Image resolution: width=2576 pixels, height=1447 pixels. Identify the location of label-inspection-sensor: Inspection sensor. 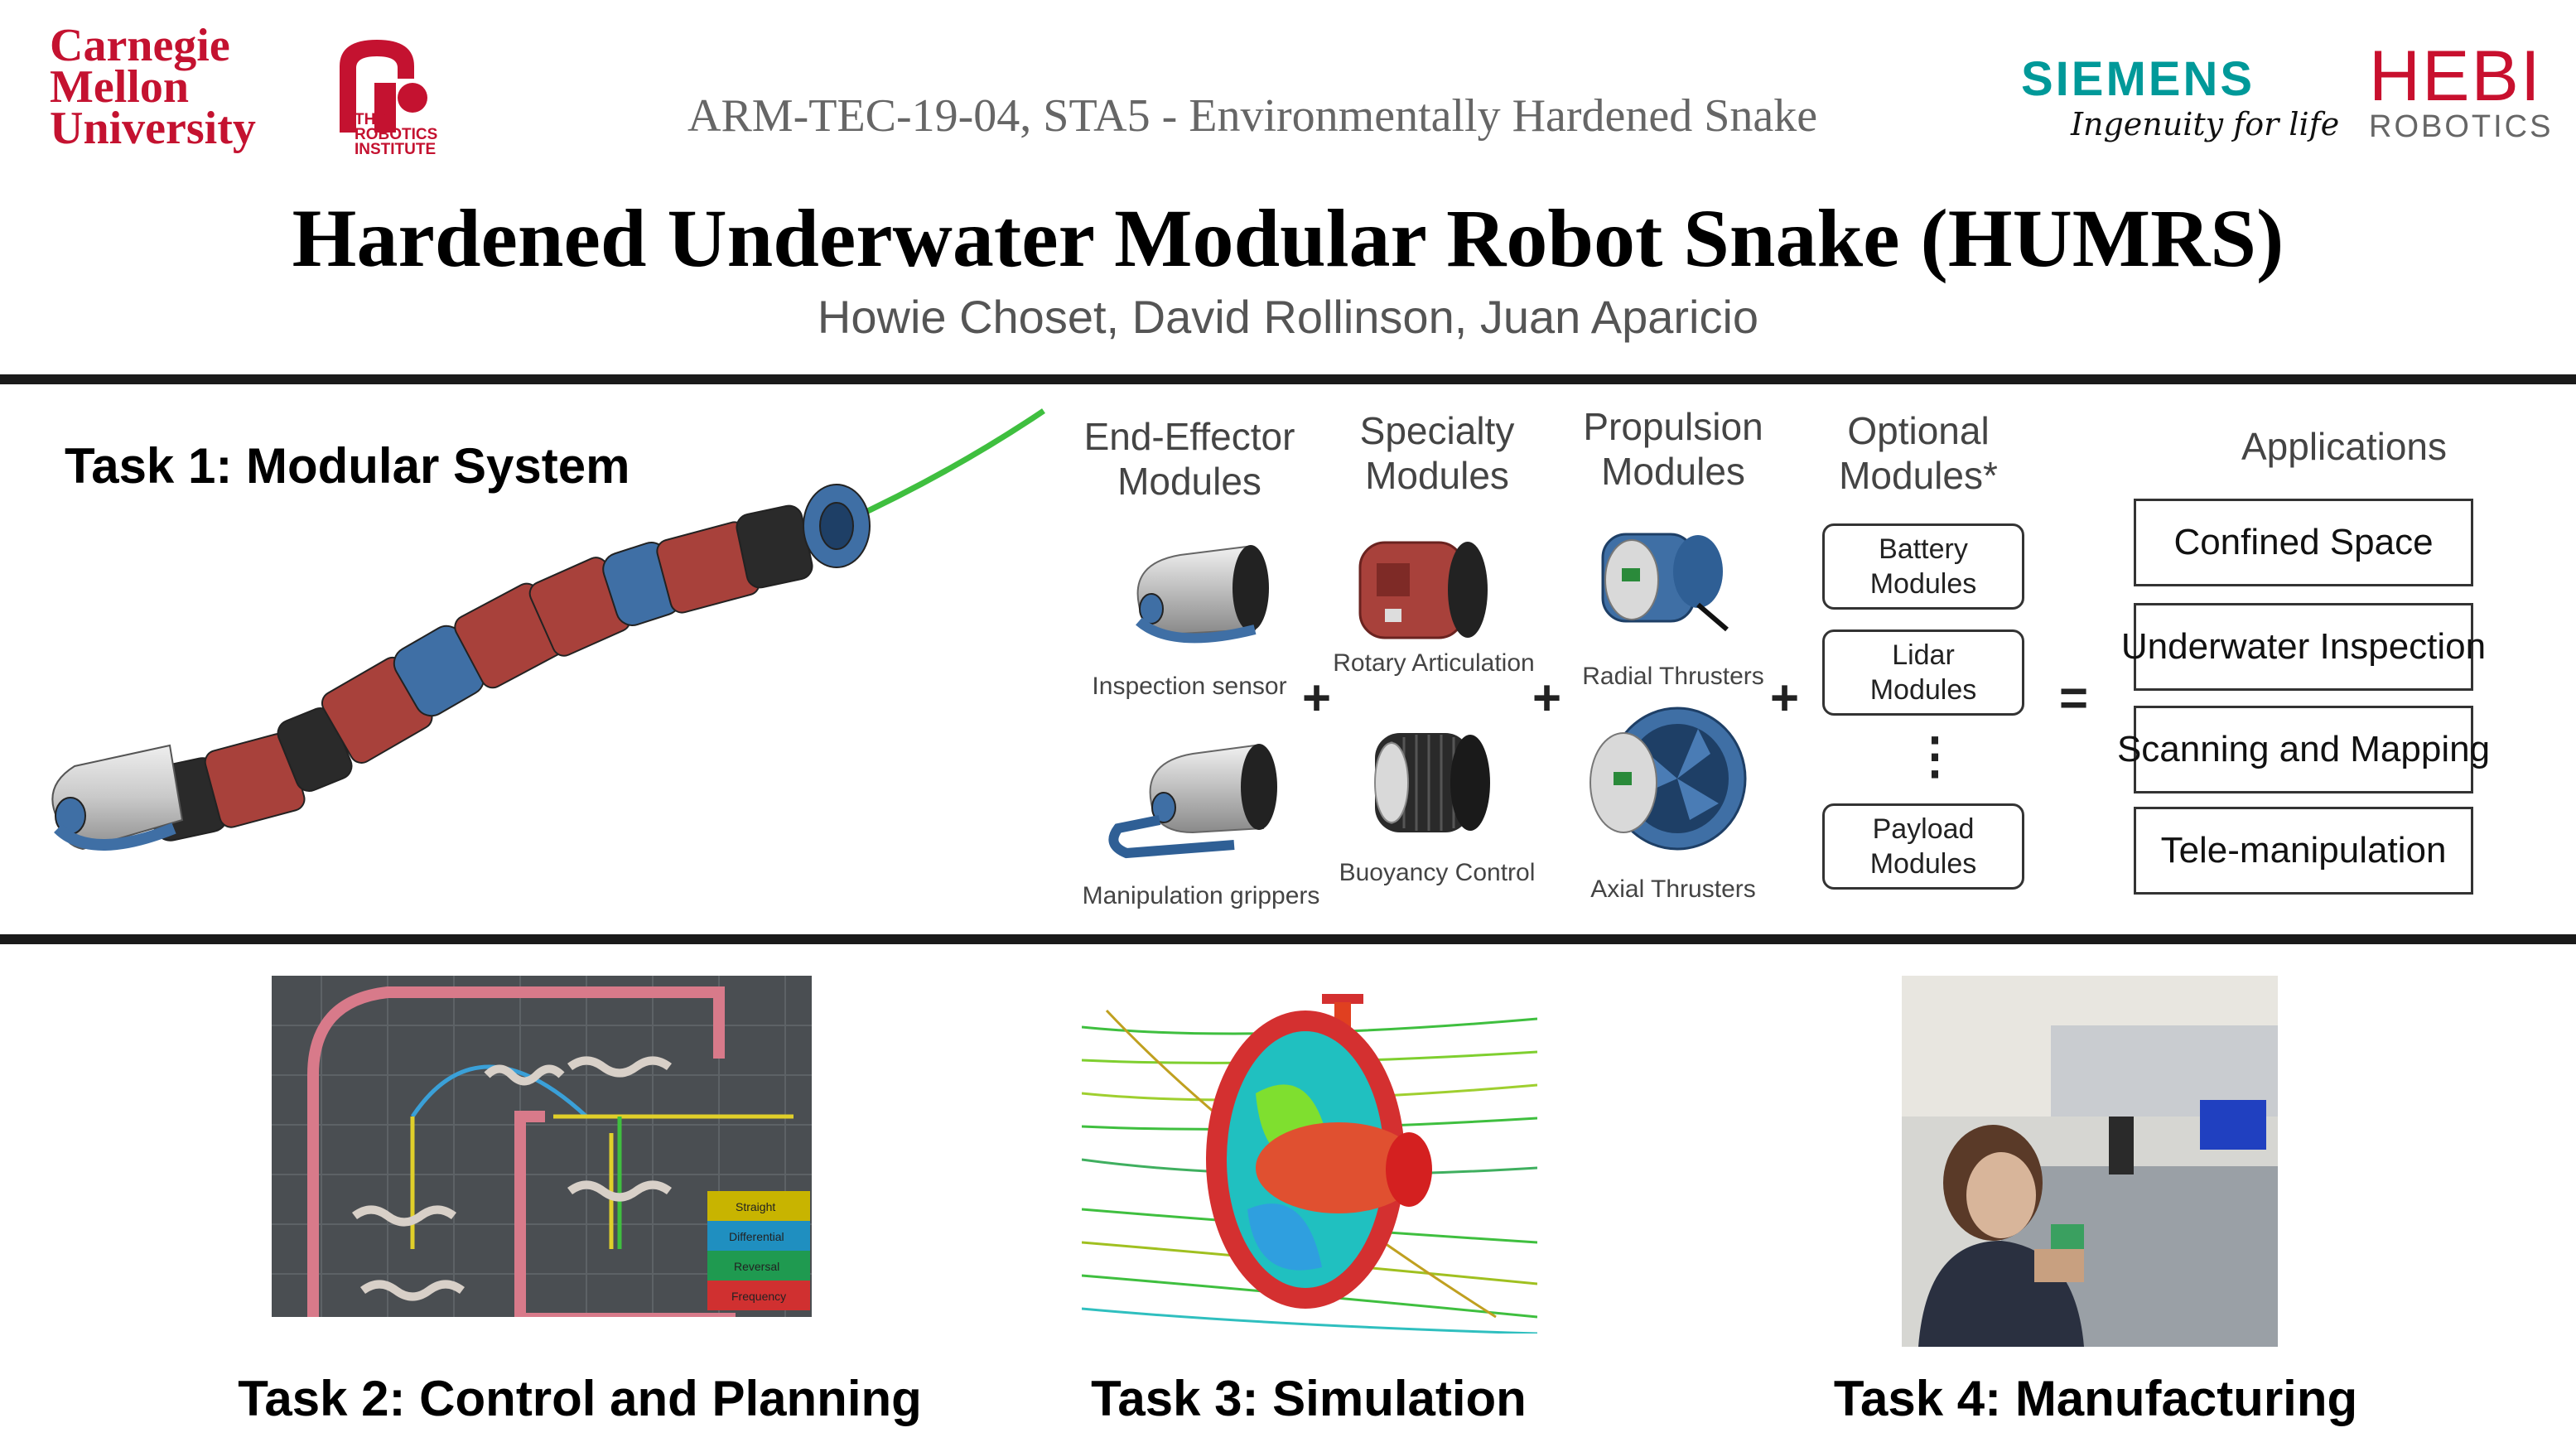
(1190, 686).